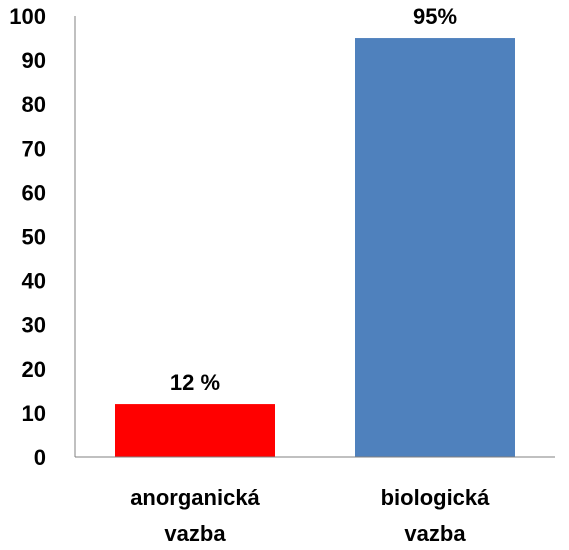  I want to click on y-tick-label: 80, so click(34, 104).